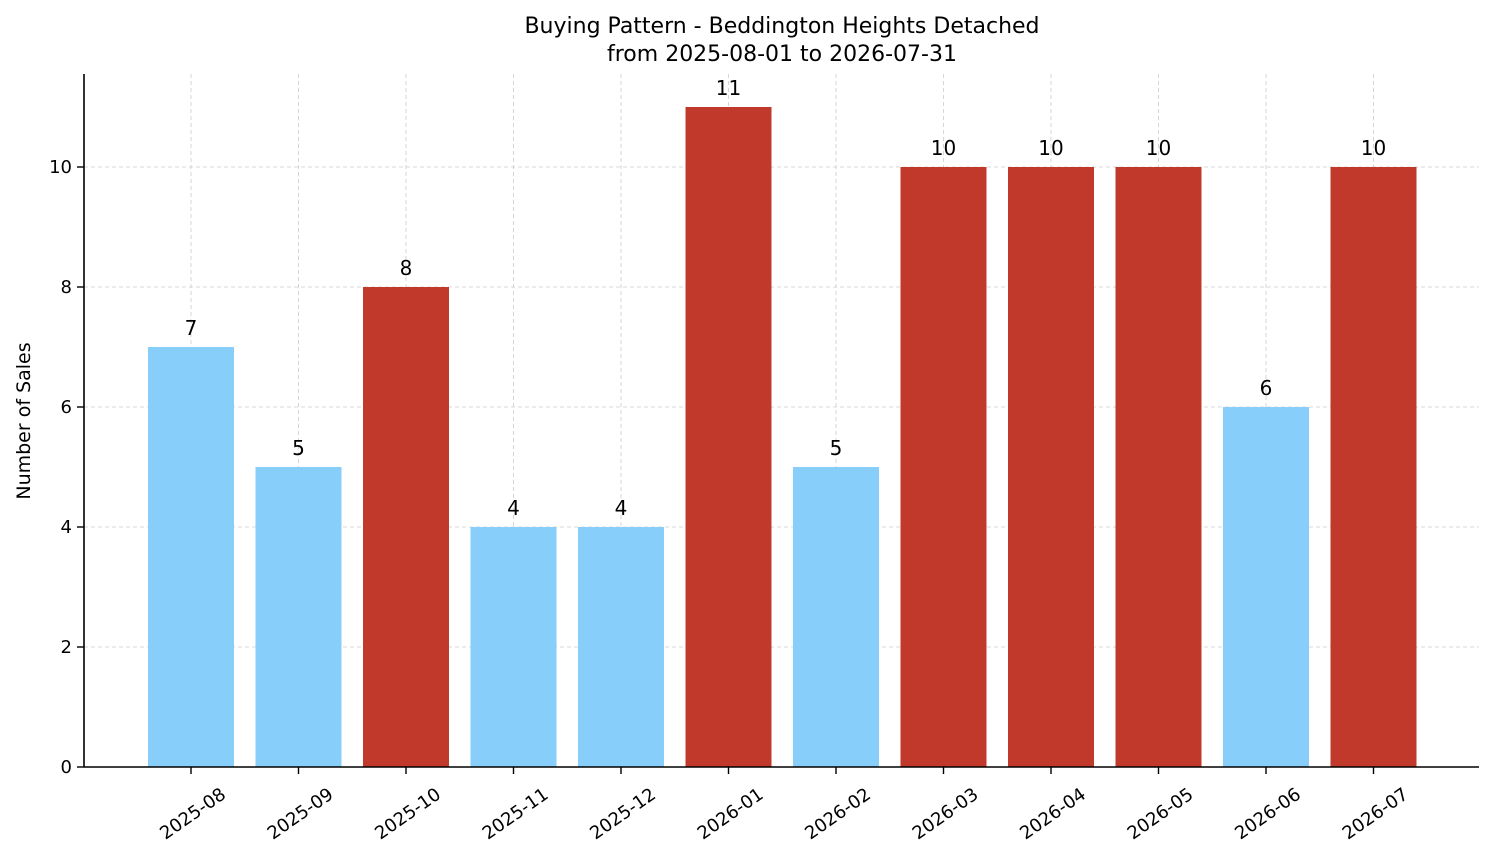  What do you see at coordinates (1161, 814) in the screenshot?
I see `x-tick-label: 2026-05` at bounding box center [1161, 814].